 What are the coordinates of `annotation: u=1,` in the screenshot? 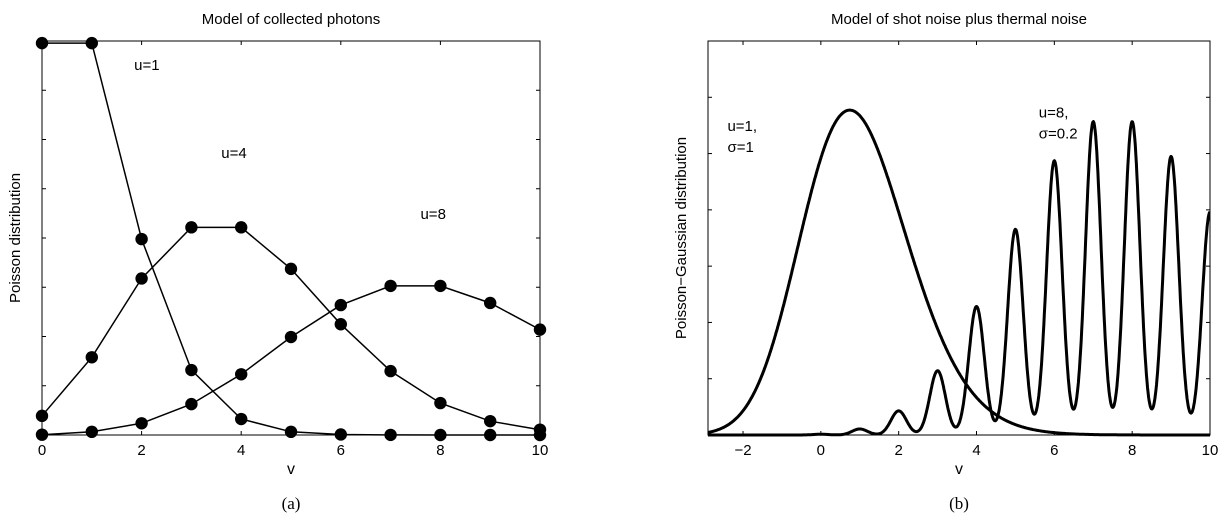 It's located at (742, 126).